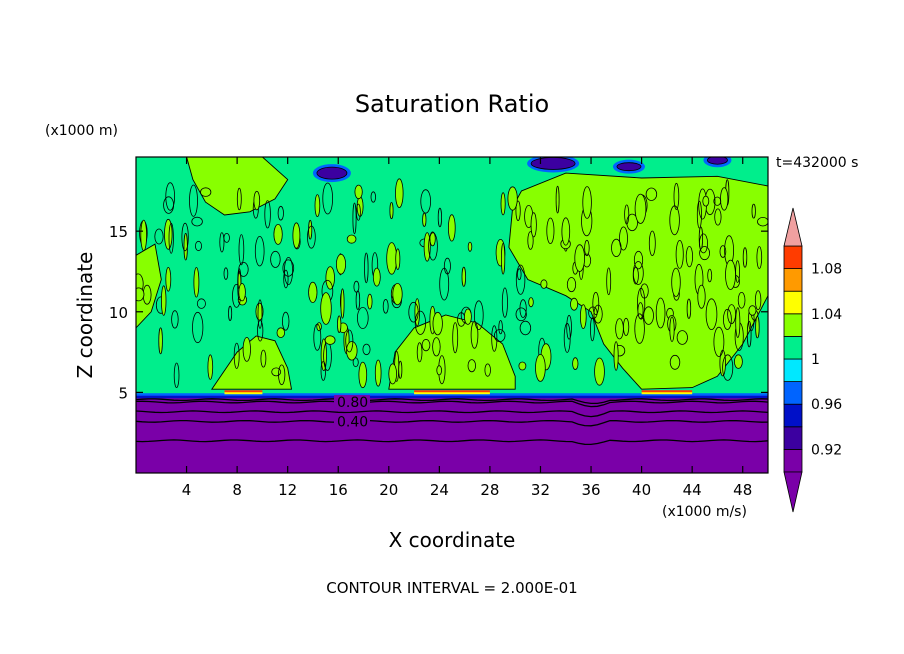  I want to click on colorbar: 0.92 0.96 1 1.04 1.08, so click(812, 360).